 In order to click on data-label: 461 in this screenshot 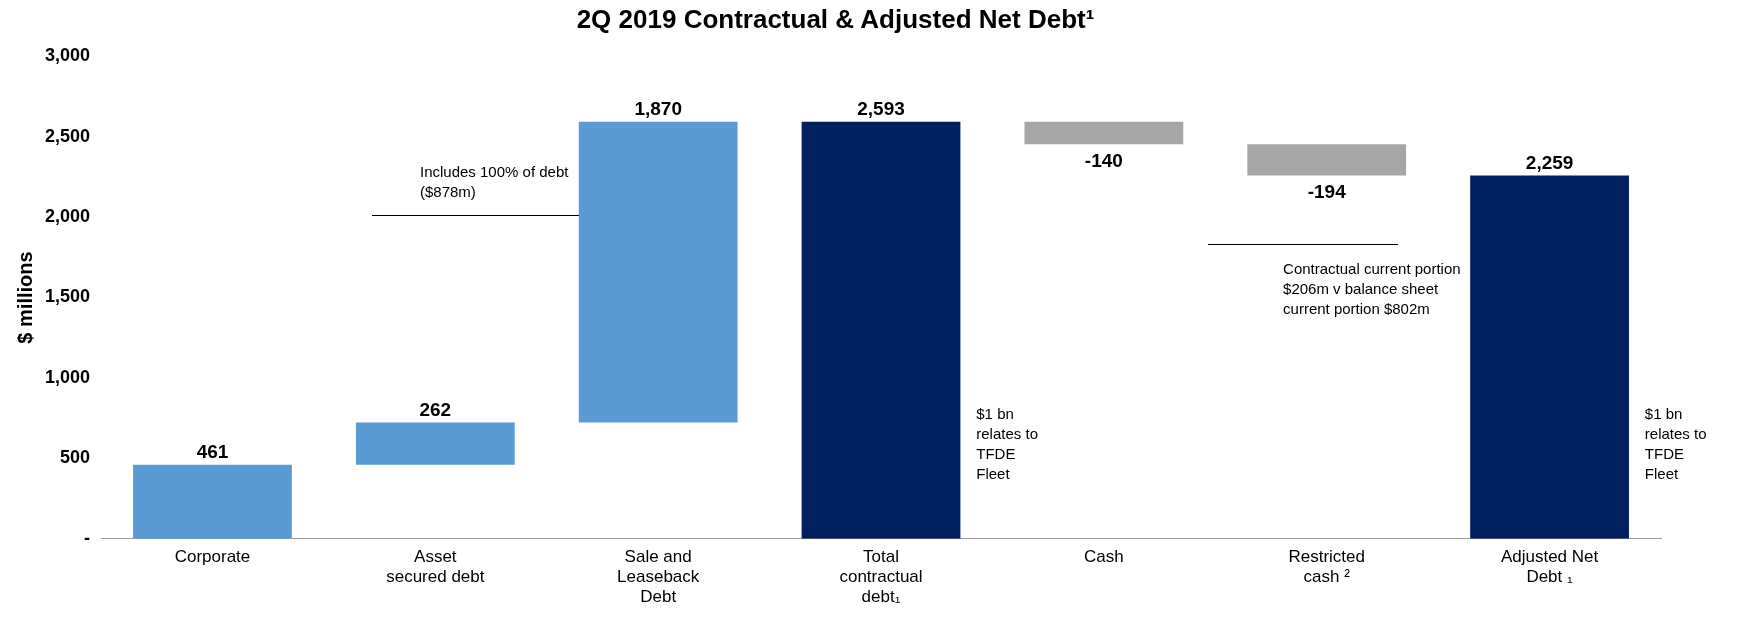, I will do `click(212, 452)`.